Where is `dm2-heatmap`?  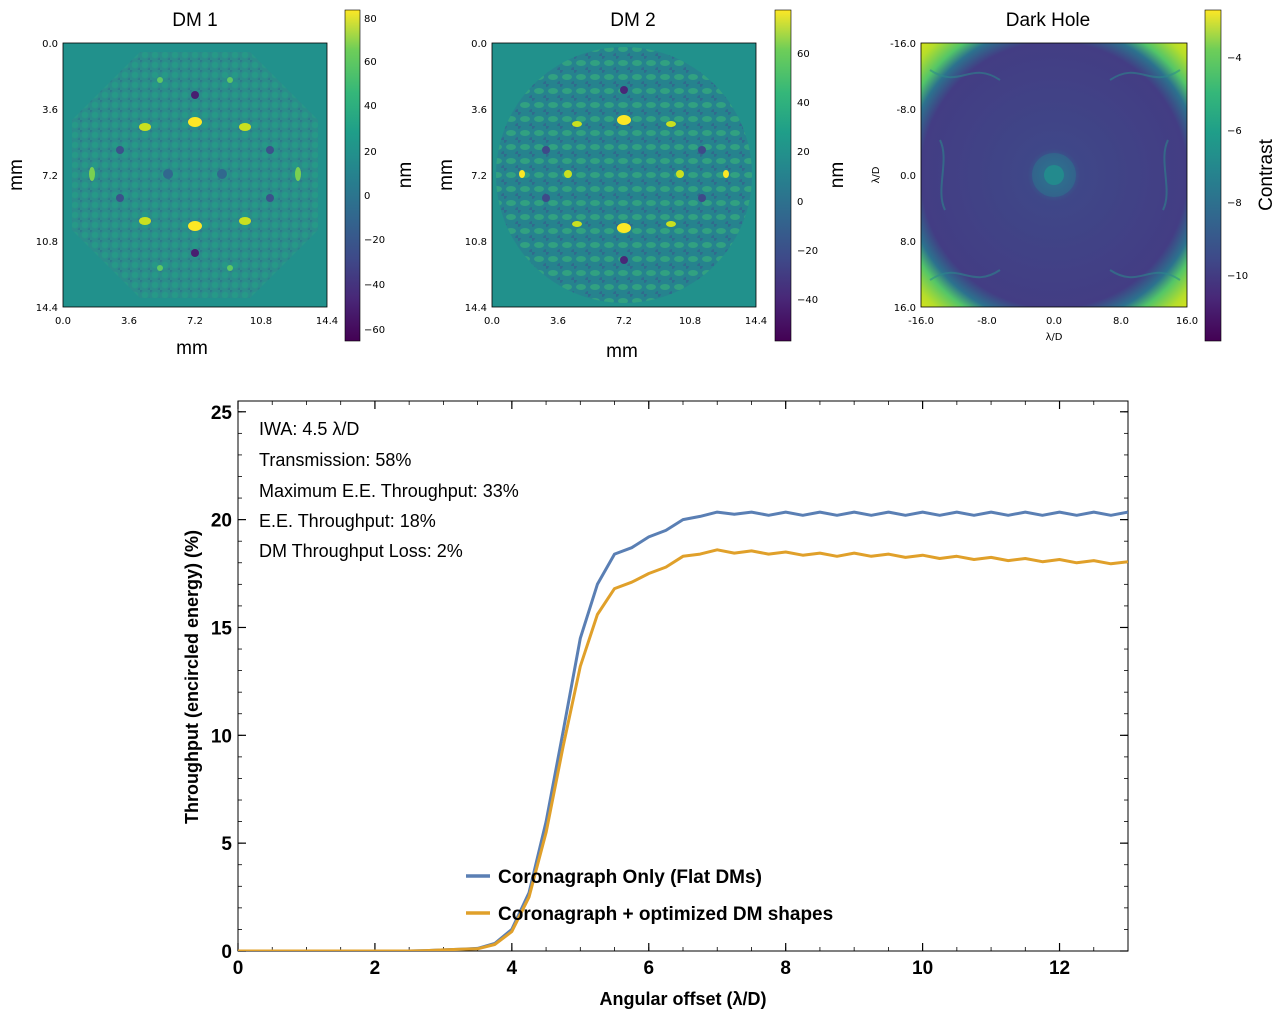 dm2-heatmap is located at coordinates (624, 175).